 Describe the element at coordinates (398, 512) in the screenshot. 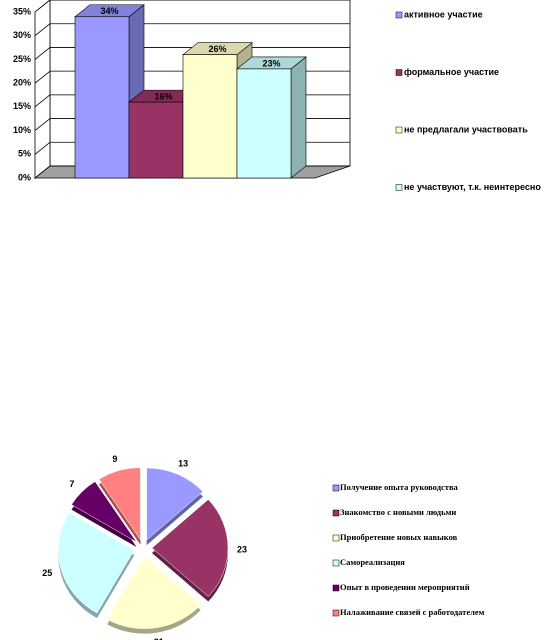

I see `legend-label: Знакомство с новыми людьми` at that location.